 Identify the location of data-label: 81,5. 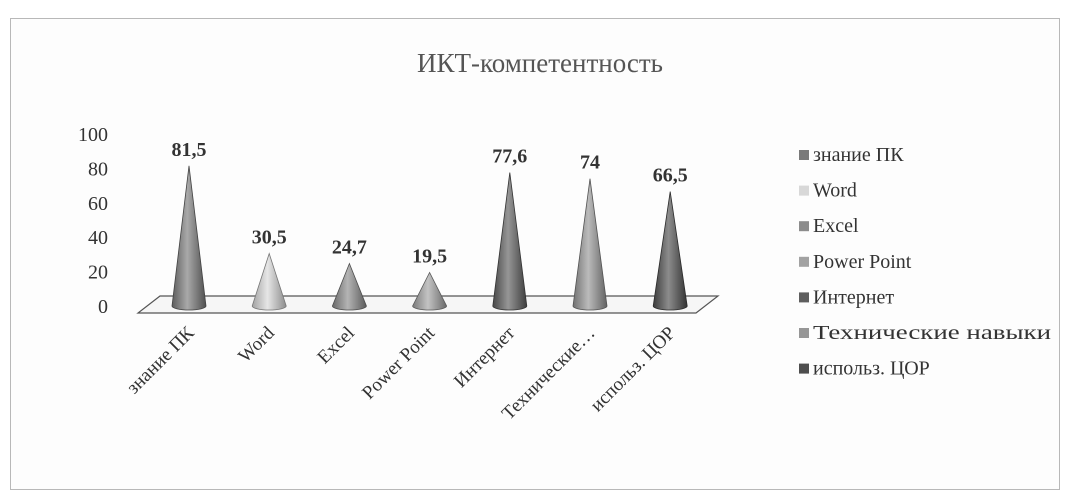
(189, 150).